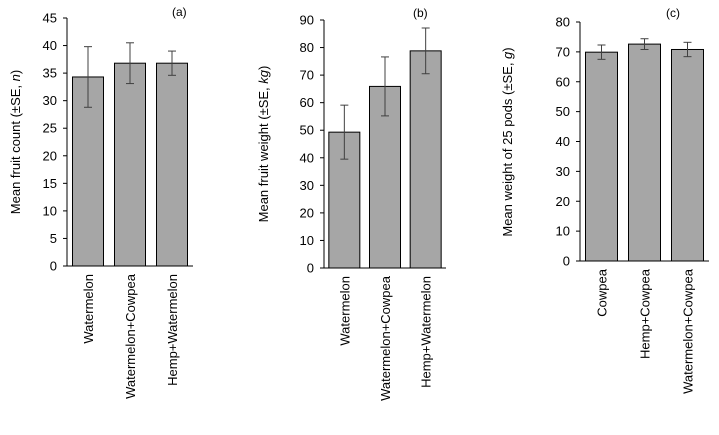  Describe the element at coordinates (307, 20) in the screenshot. I see `y-tick-label: 90` at that location.